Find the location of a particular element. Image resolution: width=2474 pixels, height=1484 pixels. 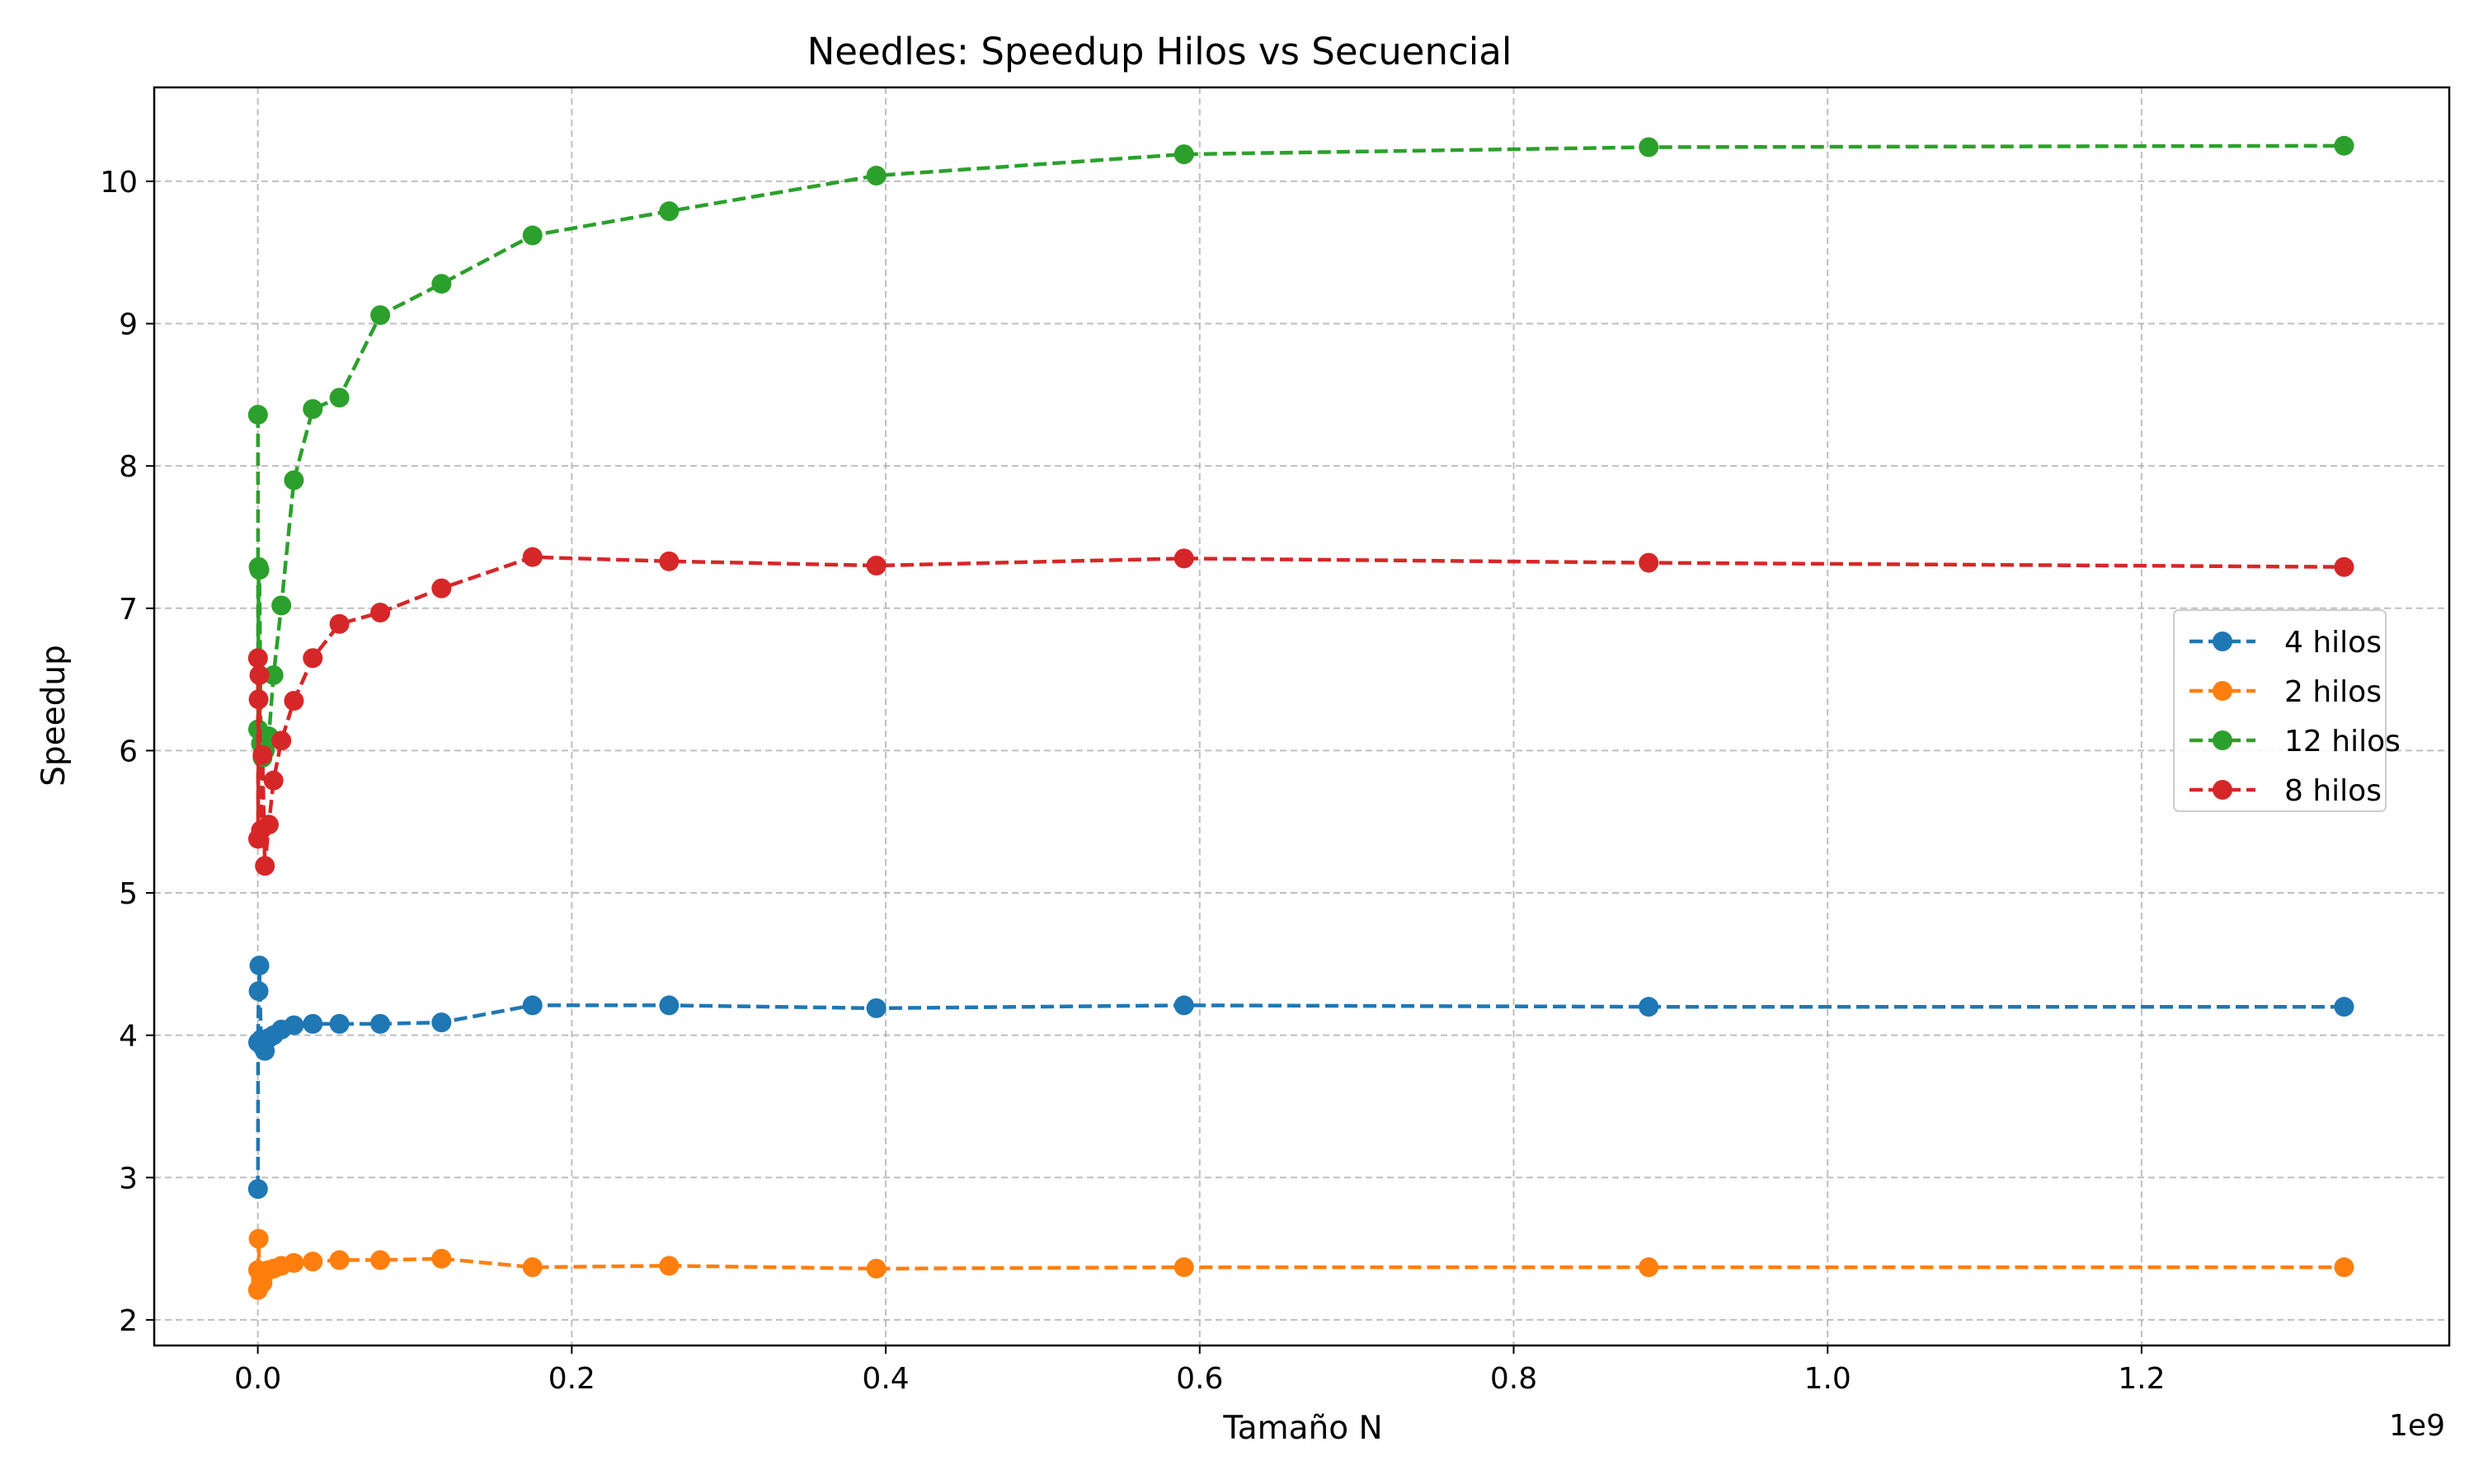

y-tick-label: 2 is located at coordinates (128, 1321).